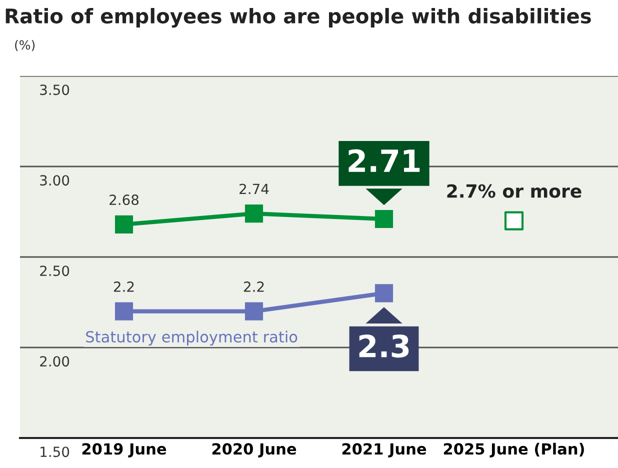  I want to click on chart-title: Ratio of employees who are people with disabilities, so click(298, 18).